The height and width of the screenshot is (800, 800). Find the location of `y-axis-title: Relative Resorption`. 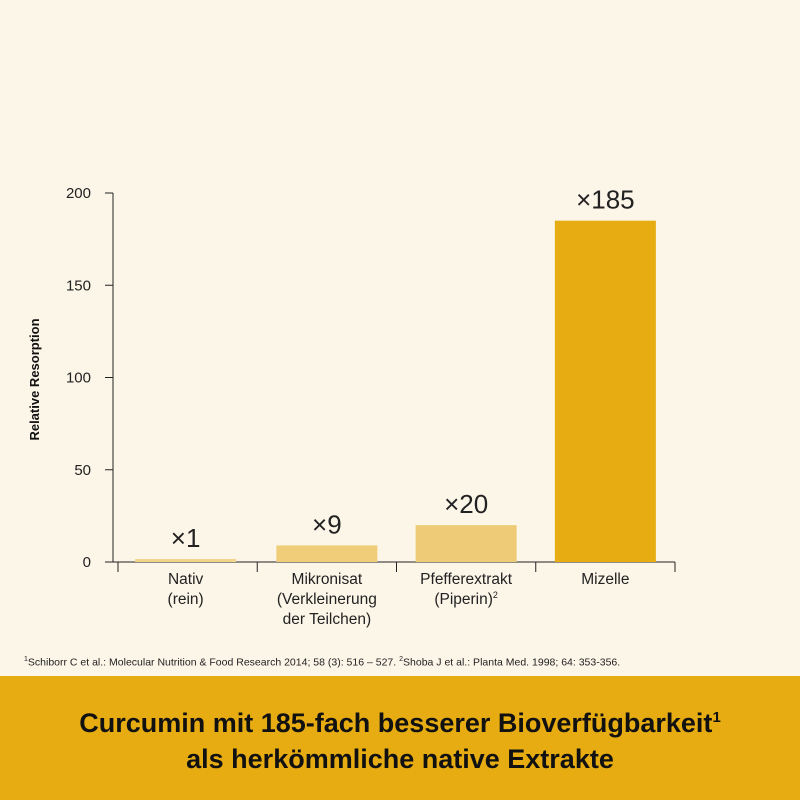

y-axis-title: Relative Resorption is located at coordinates (34, 379).